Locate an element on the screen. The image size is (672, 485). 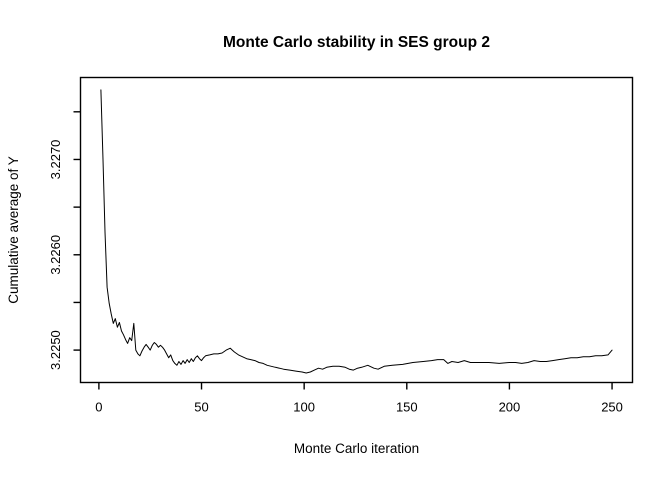
y-tick-label: 3.2270 is located at coordinates (55, 160).